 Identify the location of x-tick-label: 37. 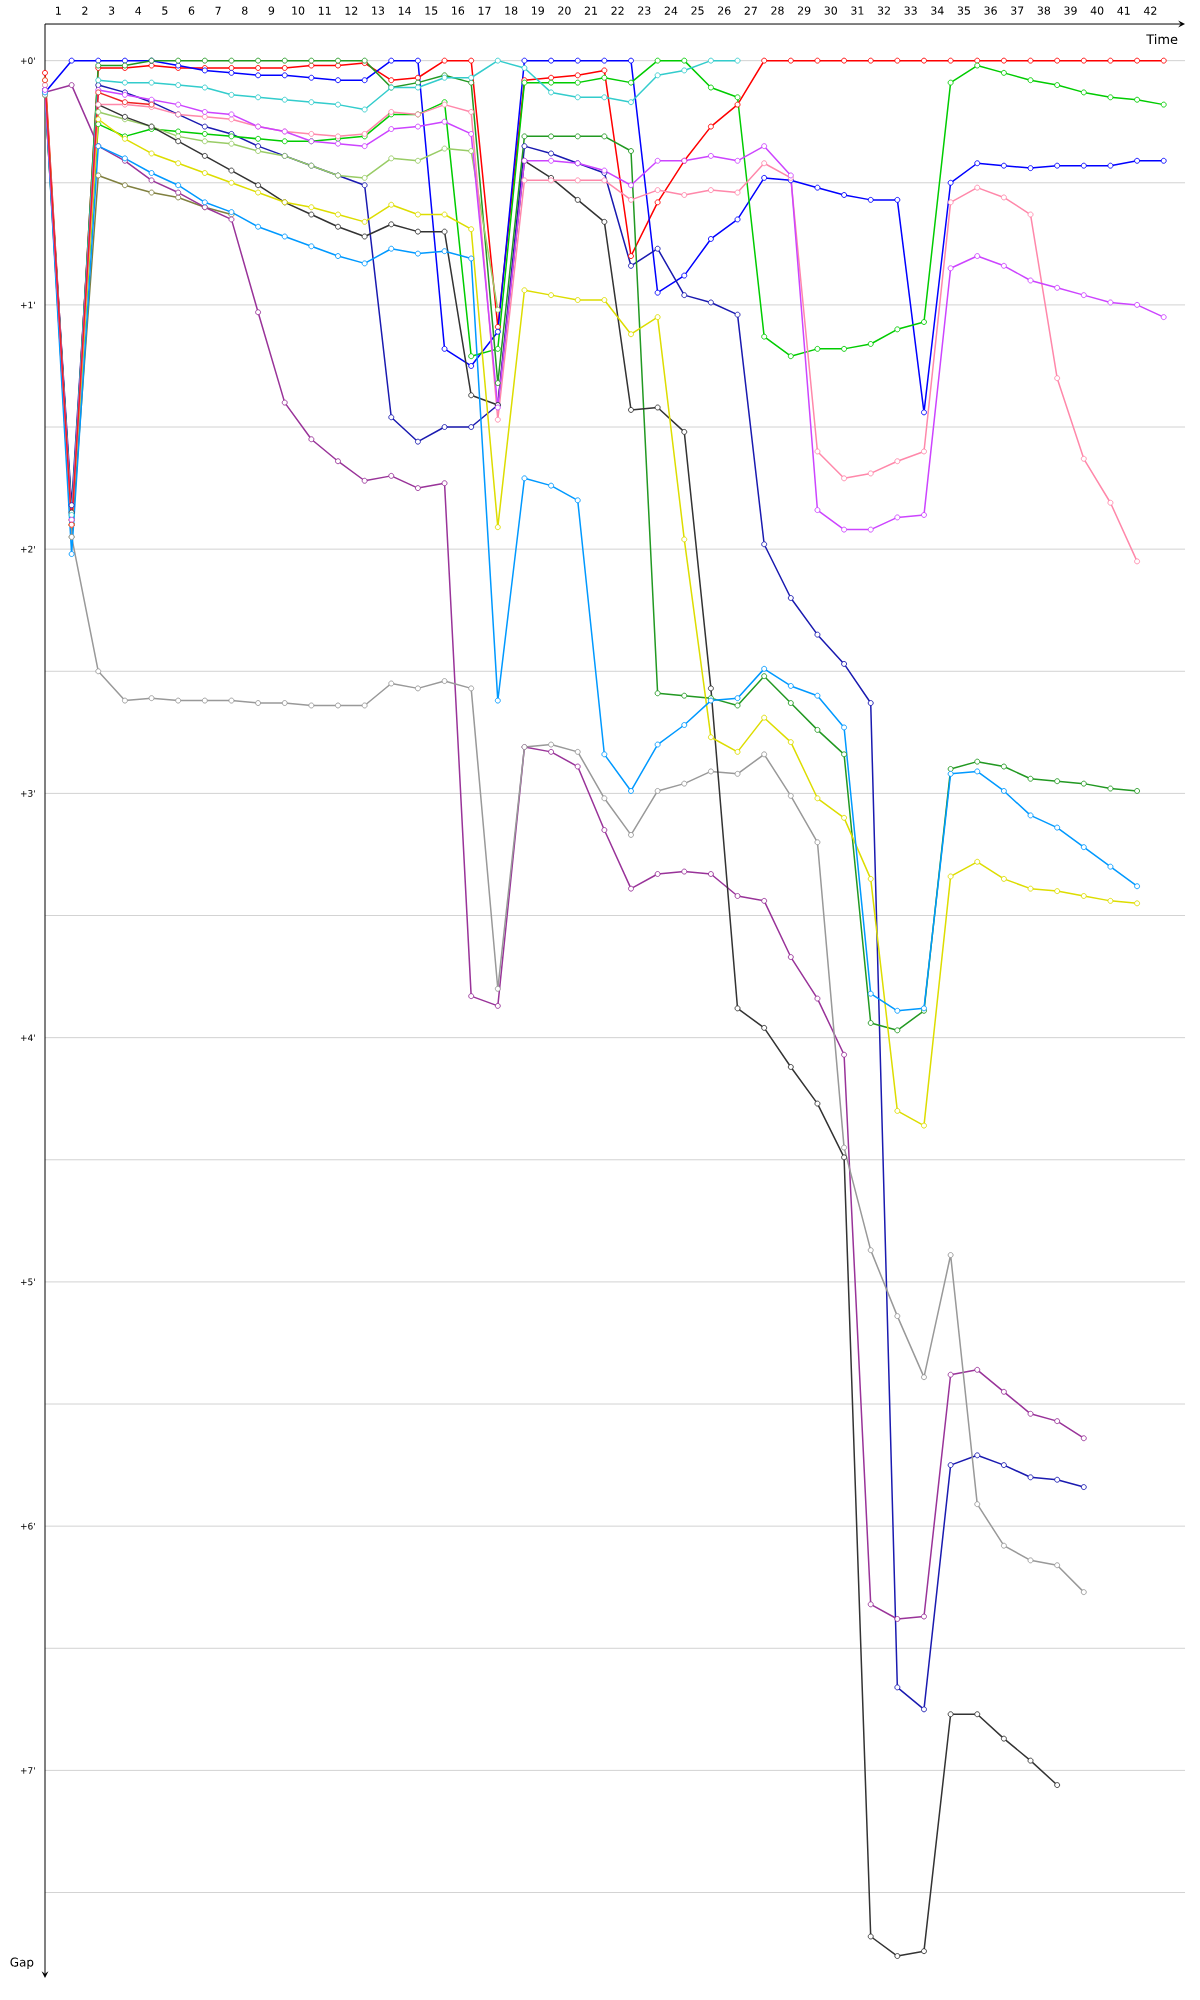
(1017, 10).